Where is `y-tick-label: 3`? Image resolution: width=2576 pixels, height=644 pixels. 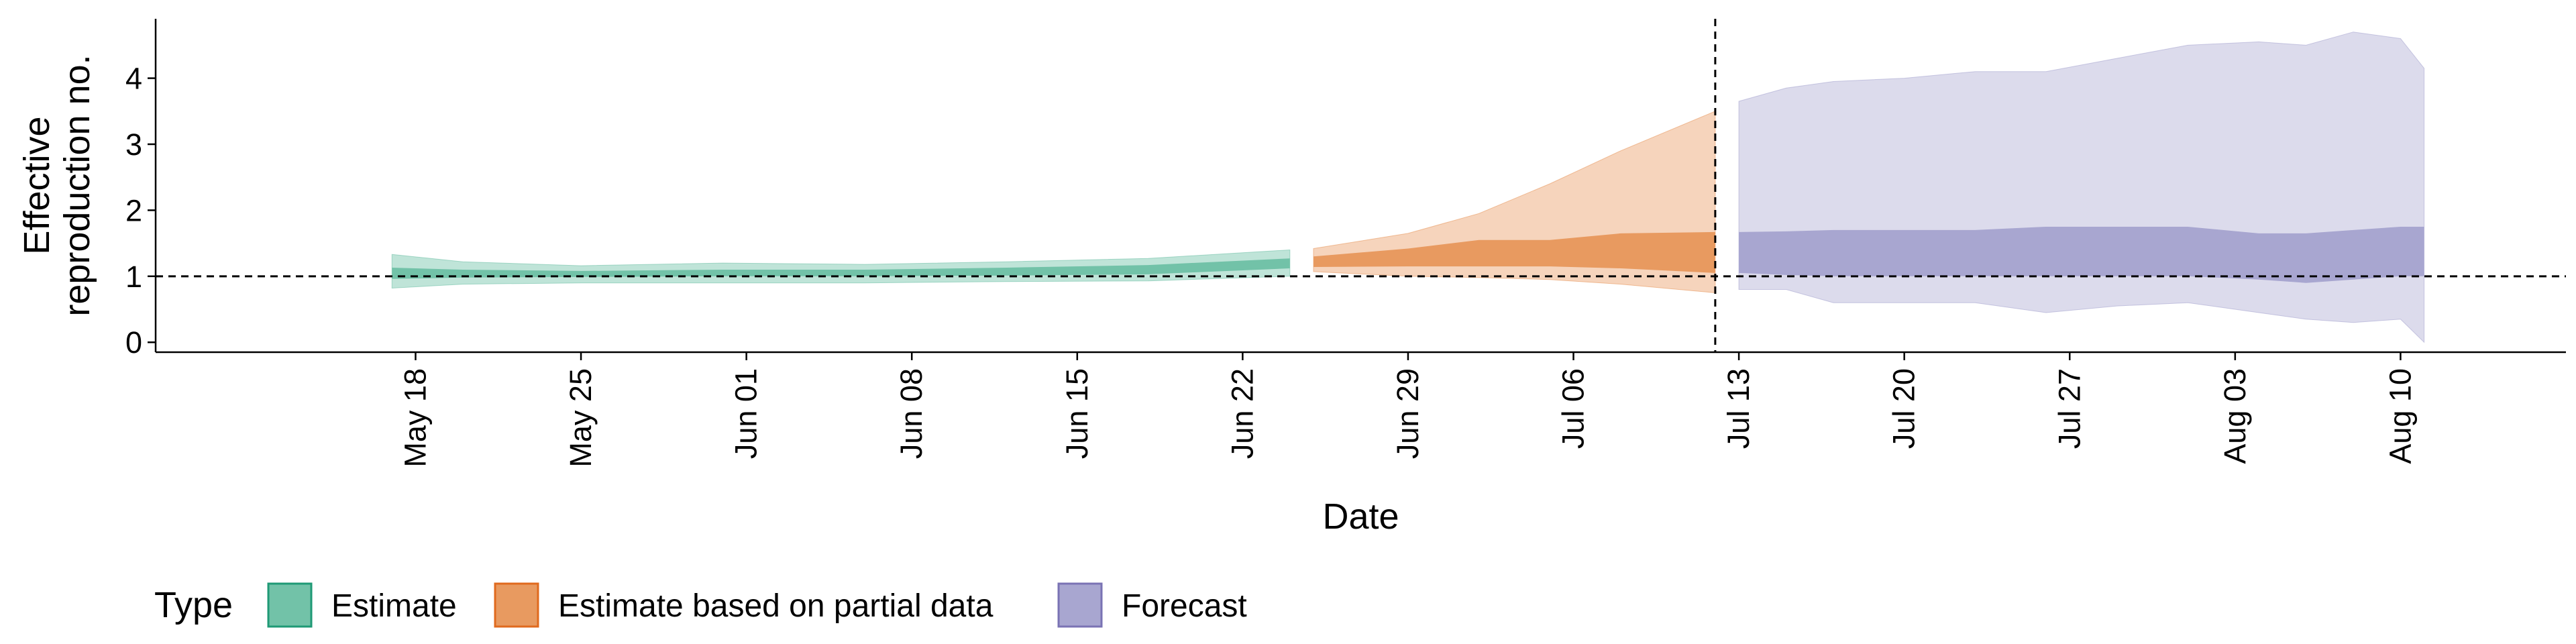 y-tick-label: 3 is located at coordinates (133, 144).